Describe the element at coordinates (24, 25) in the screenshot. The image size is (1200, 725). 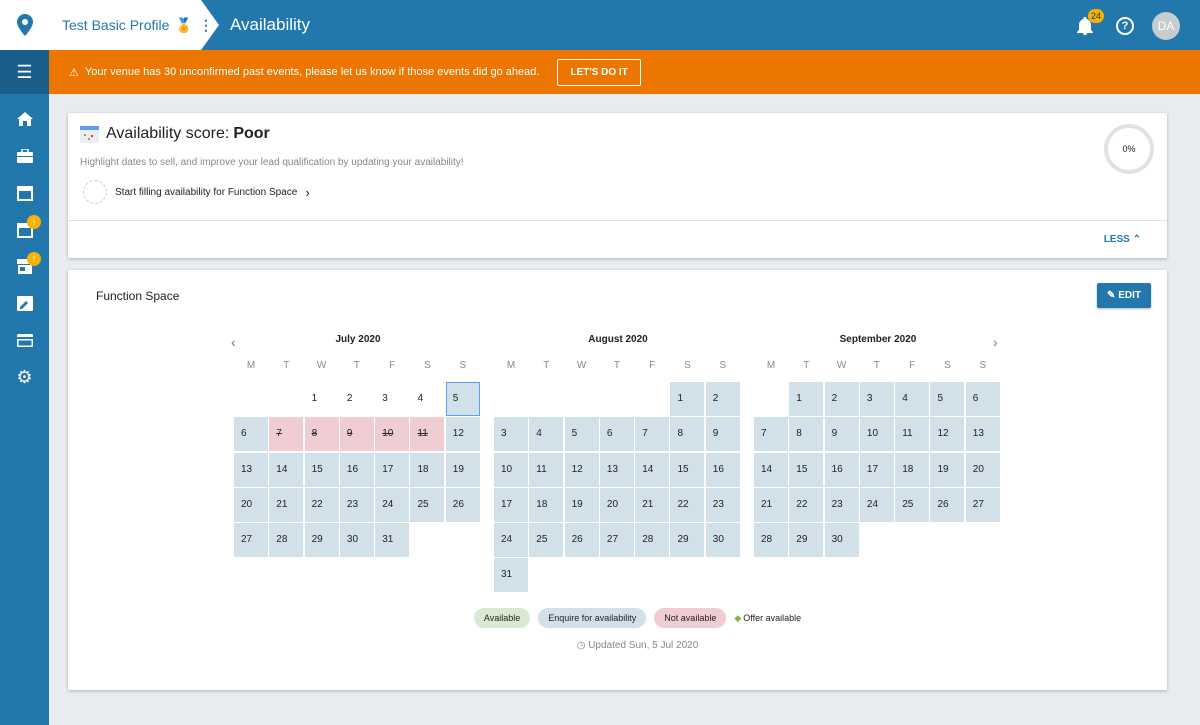
I see `logo-pin-icon` at that location.